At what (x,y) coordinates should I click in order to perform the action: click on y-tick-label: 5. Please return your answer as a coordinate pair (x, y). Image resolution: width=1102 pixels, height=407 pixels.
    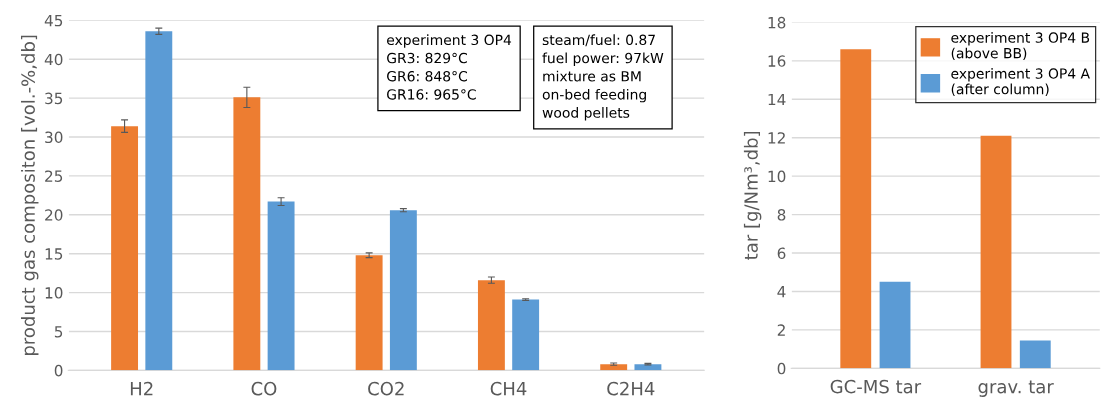
    Looking at the image, I should click on (58, 332).